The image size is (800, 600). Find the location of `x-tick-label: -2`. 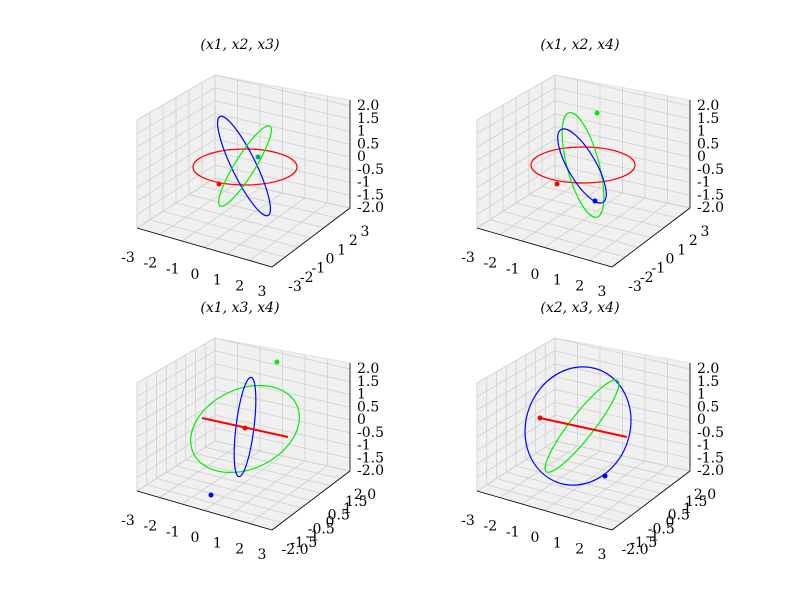

x-tick-label: -2 is located at coordinates (491, 527).